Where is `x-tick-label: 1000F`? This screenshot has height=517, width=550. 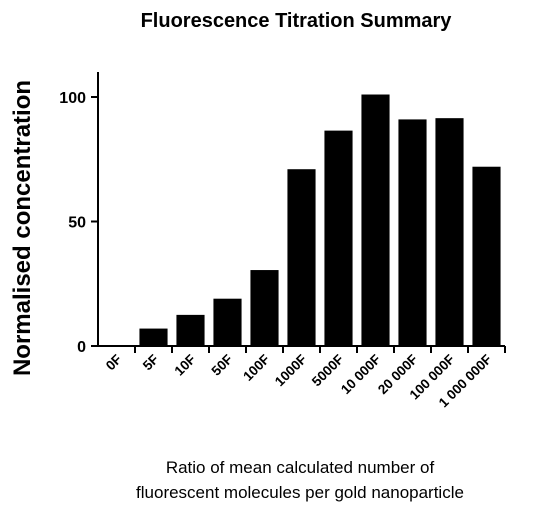 x-tick-label: 1000F is located at coordinates (291, 371).